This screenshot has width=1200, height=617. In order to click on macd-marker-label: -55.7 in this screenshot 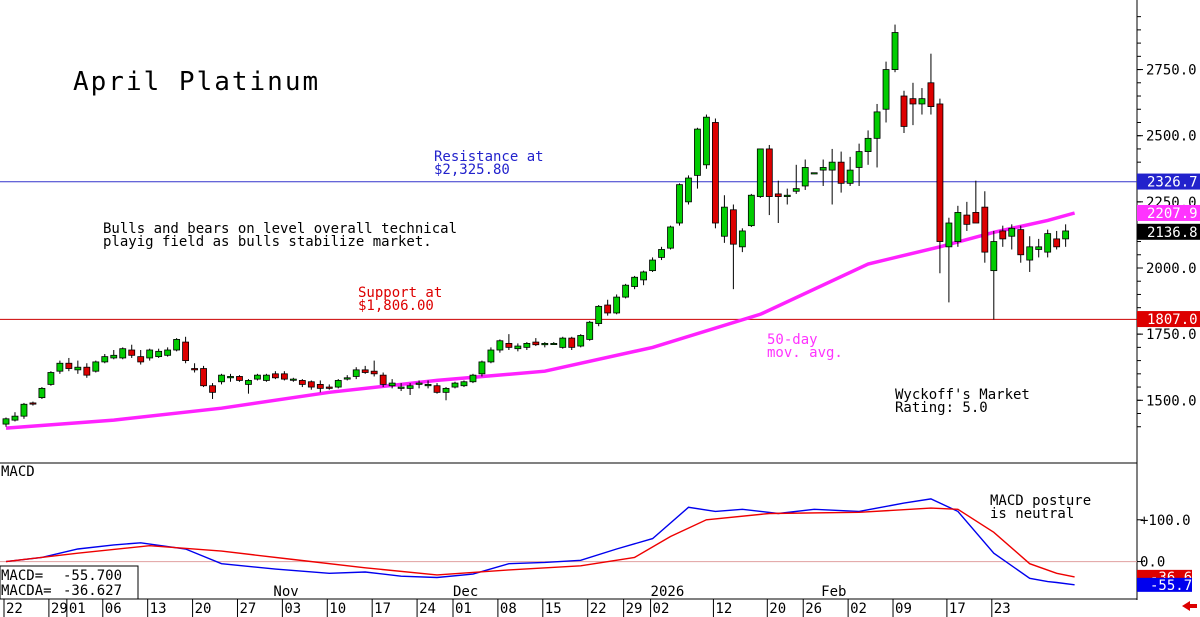, I will do `click(1171, 586)`.